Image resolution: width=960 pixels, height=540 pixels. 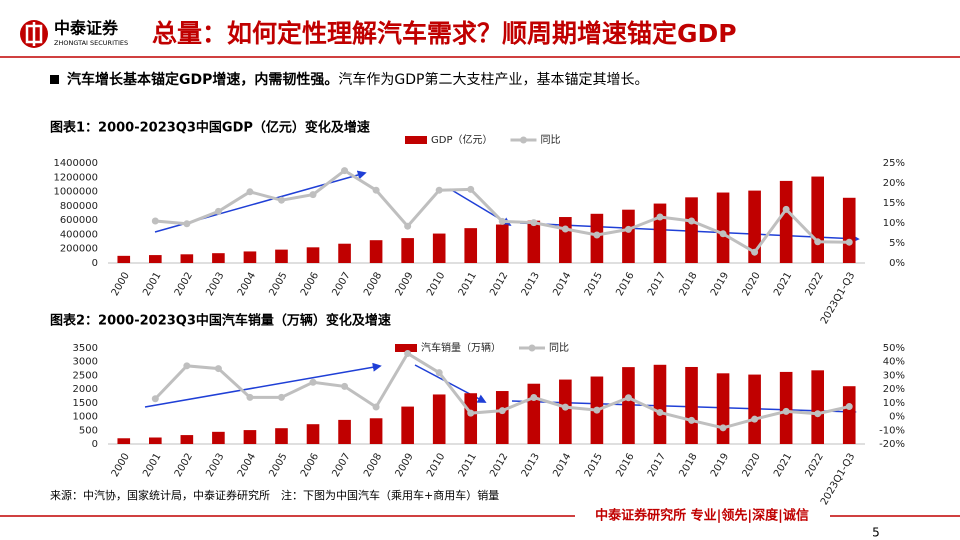 What do you see at coordinates (210, 128) in the screenshot?
I see `chart-title: 图表1：2000-2023Q3中国GDP（亿元）变化及增速` at bounding box center [210, 128].